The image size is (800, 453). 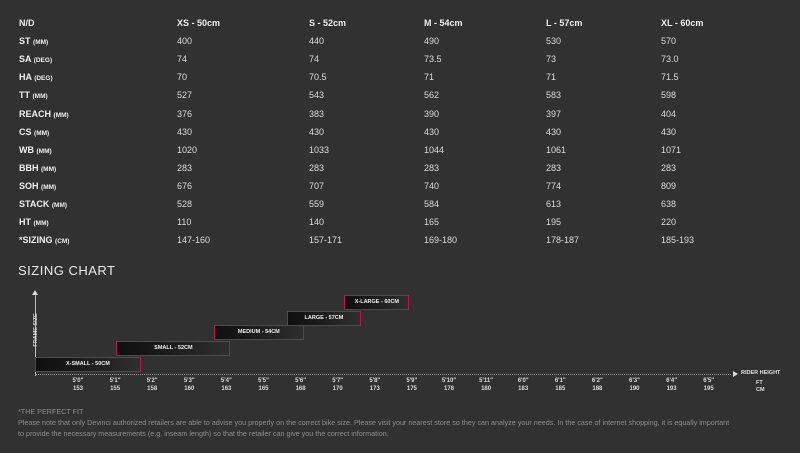 What do you see at coordinates (25, 77) in the screenshot?
I see `row-label-name: HA` at bounding box center [25, 77].